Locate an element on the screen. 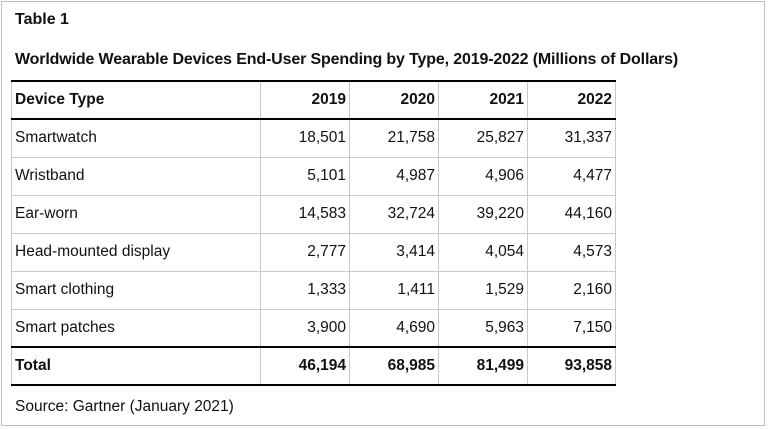  row-device-name: Smart patches is located at coordinates (136, 328).